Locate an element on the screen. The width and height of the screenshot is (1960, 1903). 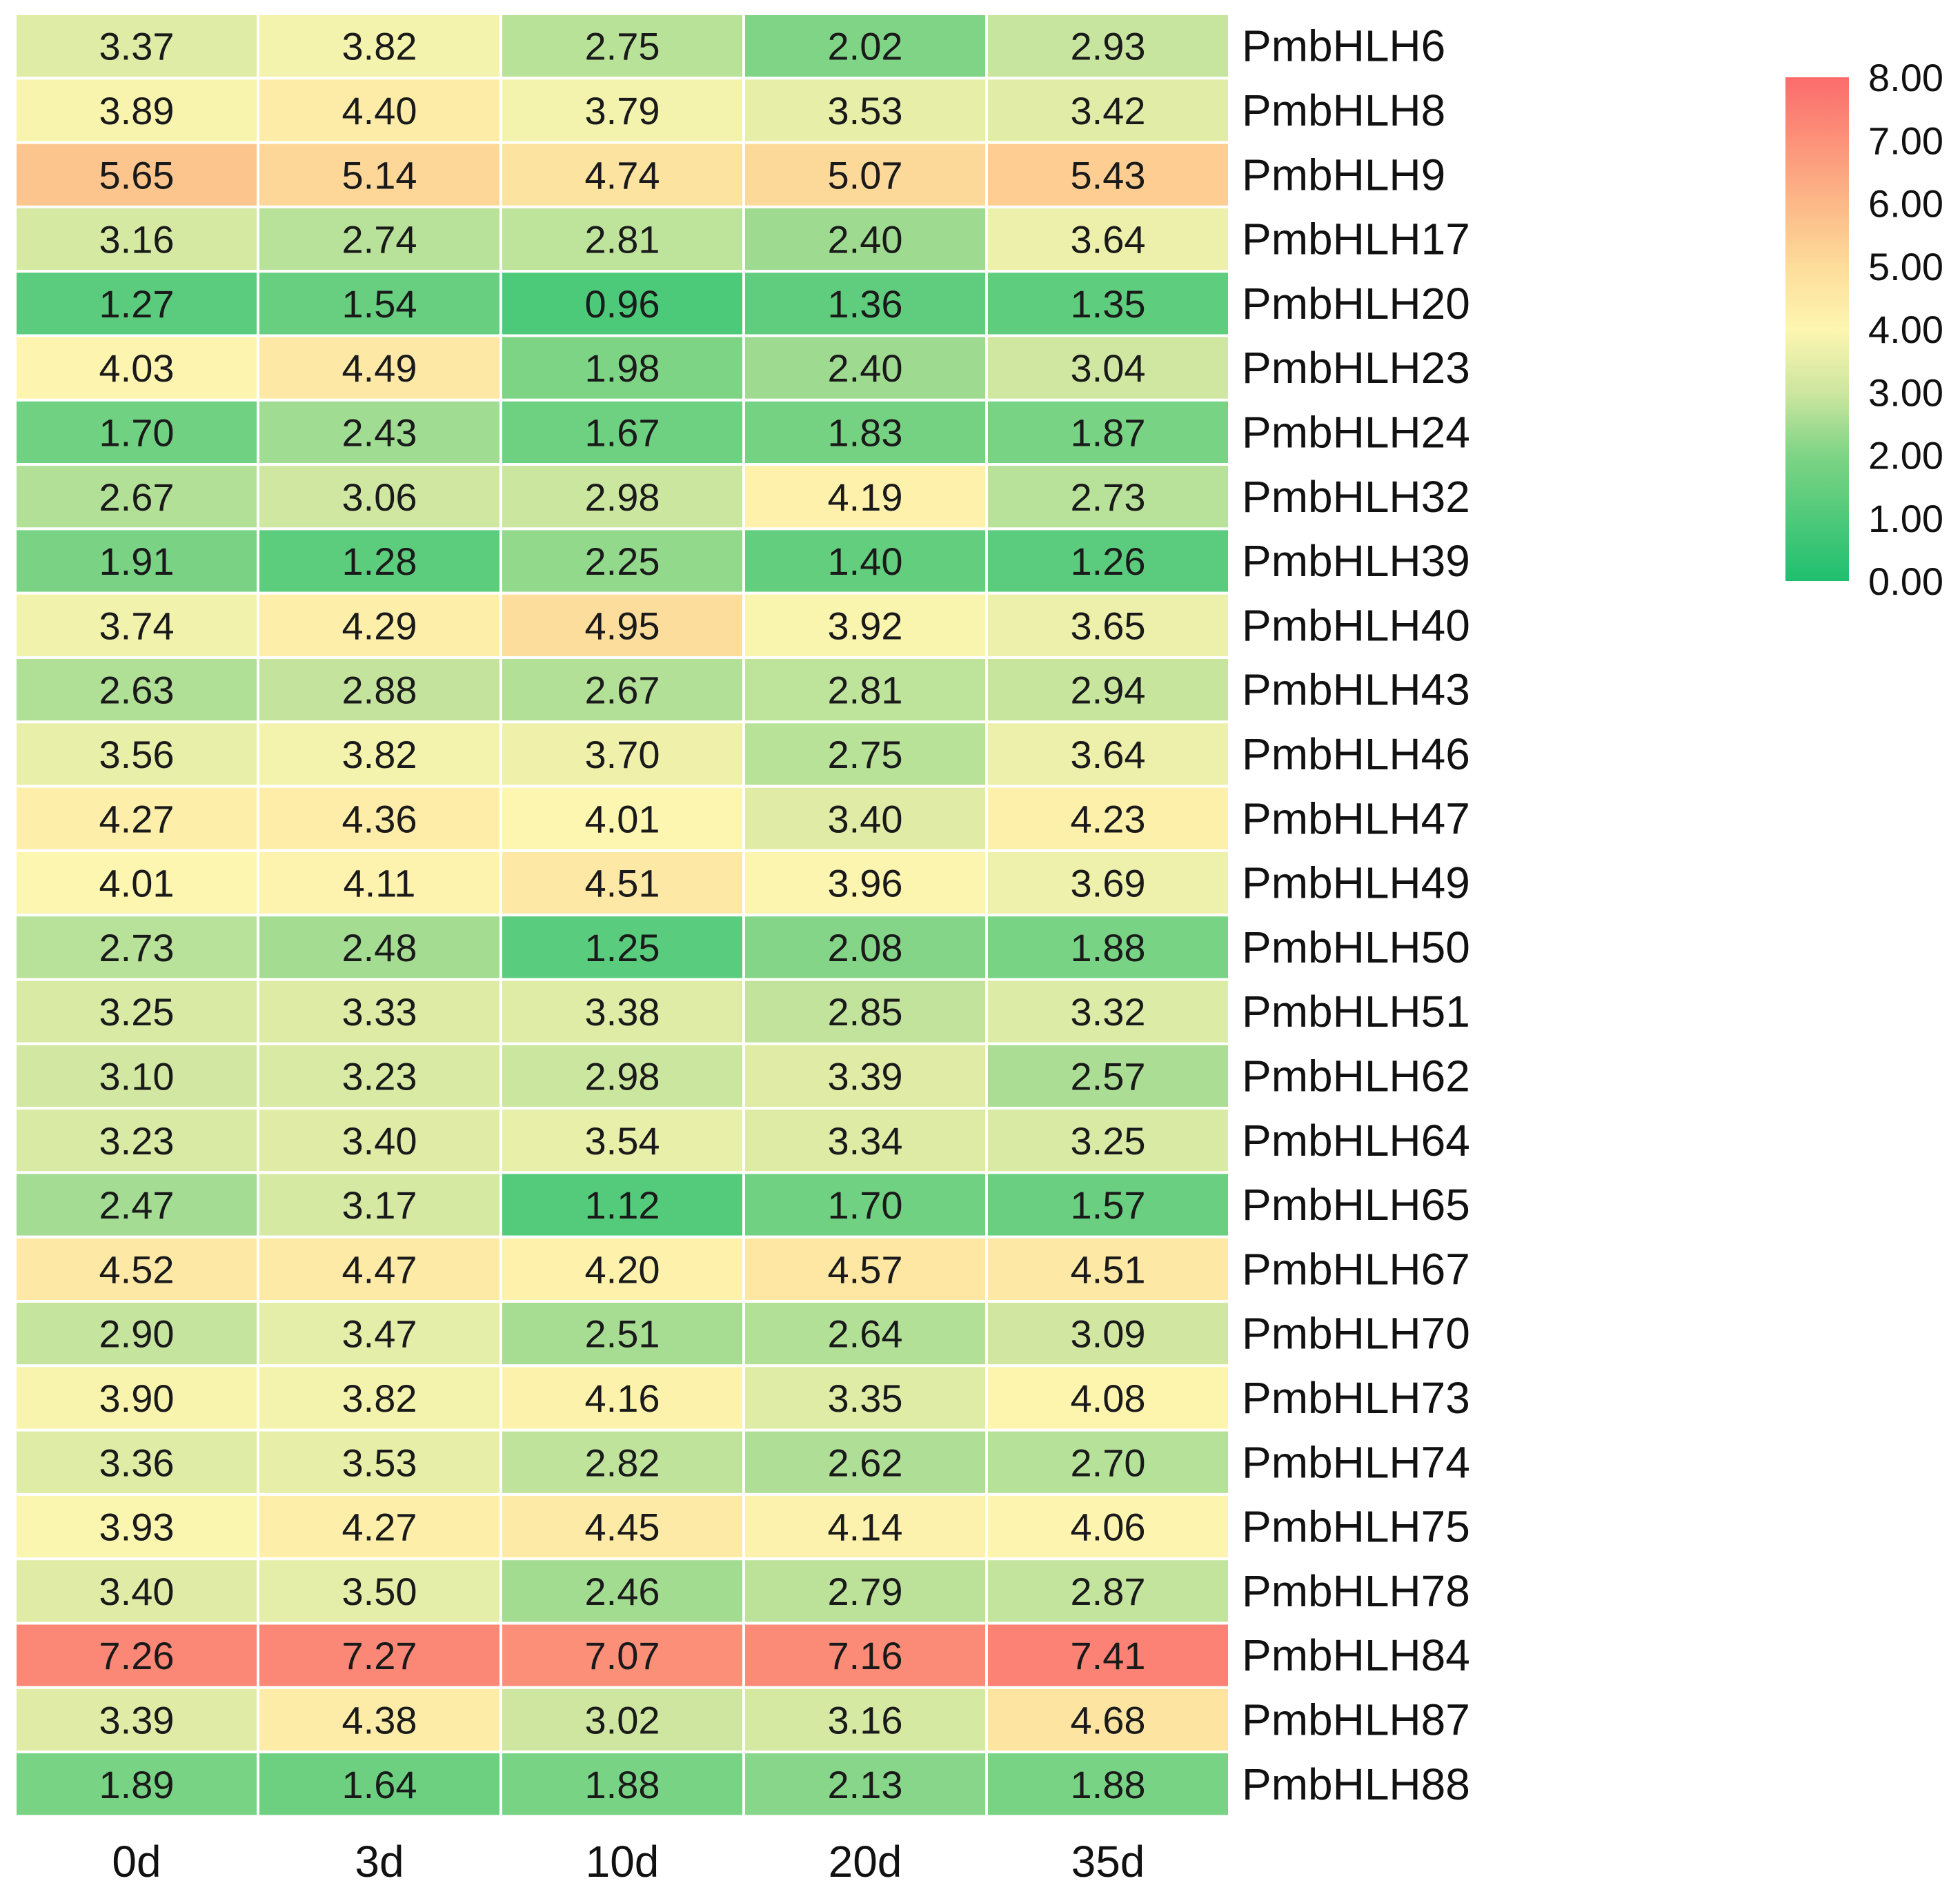
cell-value: 1.64 is located at coordinates (379, 1784).